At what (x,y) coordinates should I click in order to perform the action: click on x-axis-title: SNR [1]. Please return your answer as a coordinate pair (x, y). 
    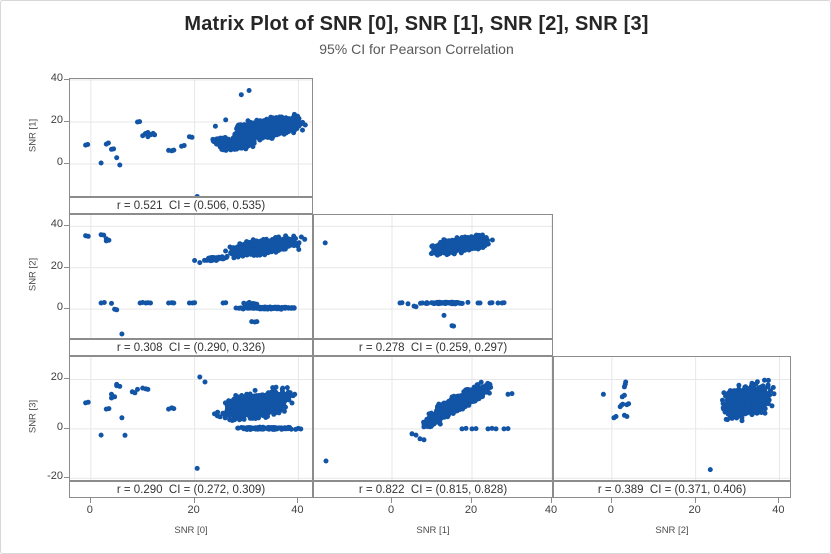
    Looking at the image, I should click on (433, 530).